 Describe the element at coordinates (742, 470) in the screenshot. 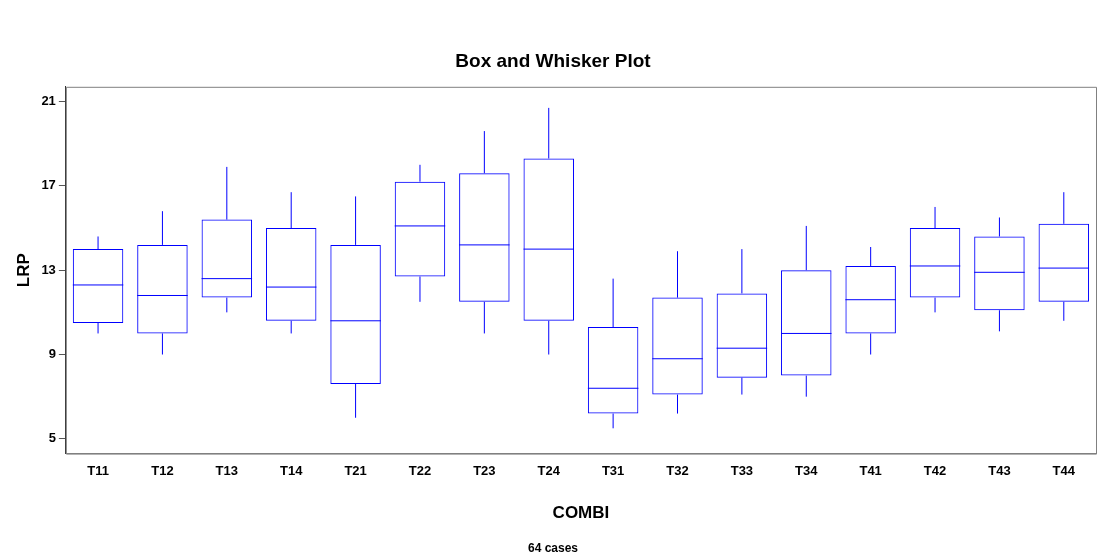

I see `x-tick-label: T33` at that location.